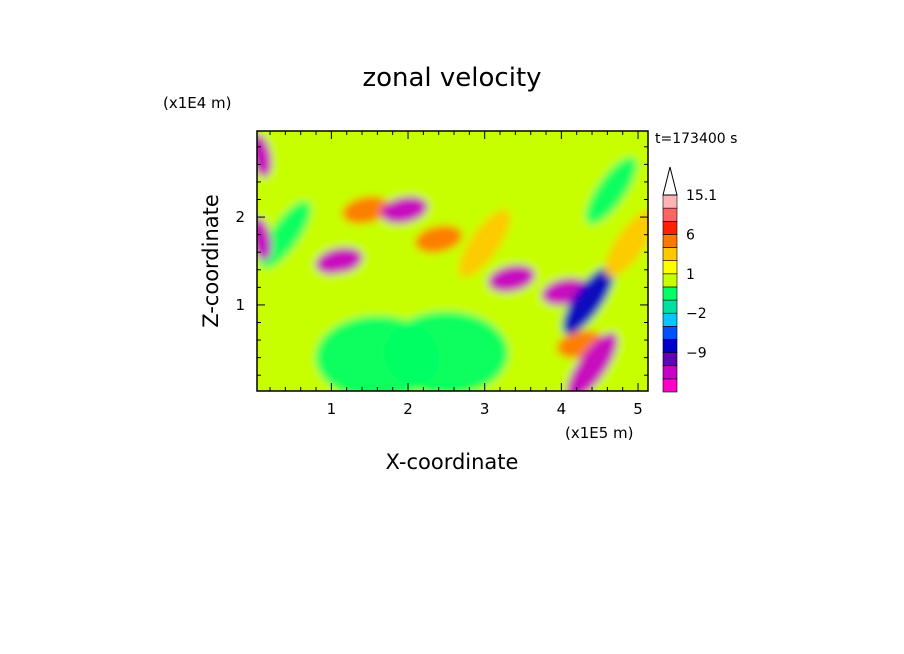  What do you see at coordinates (670, 181) in the screenshot?
I see `colorbar-extend-arrow` at bounding box center [670, 181].